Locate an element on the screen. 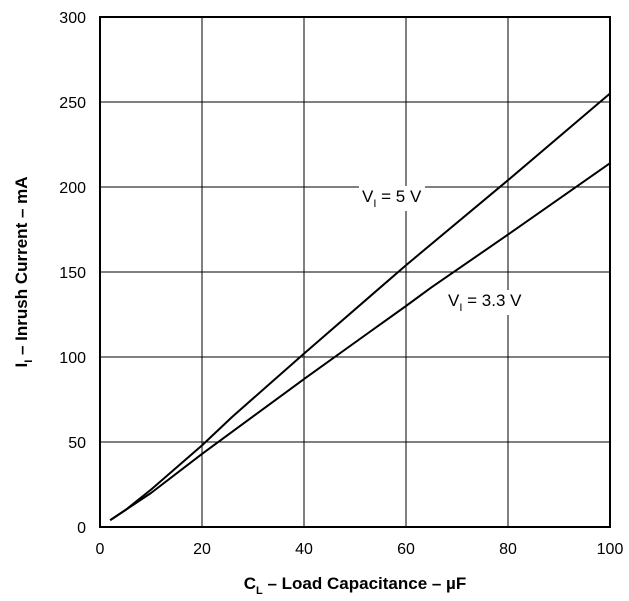 Image resolution: width=629 pixels, height=601 pixels. annotation-3v3-background is located at coordinates (485, 302).